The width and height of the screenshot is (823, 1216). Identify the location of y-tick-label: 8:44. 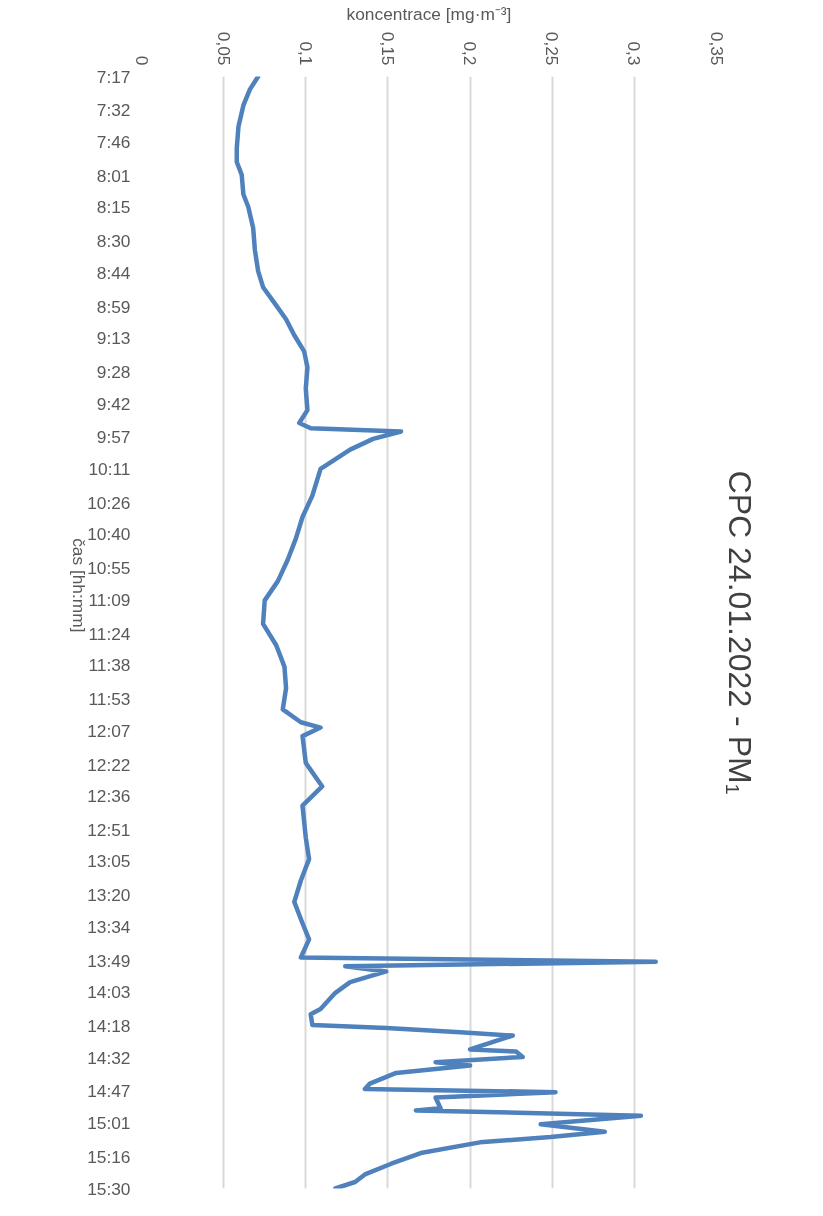
(113, 272).